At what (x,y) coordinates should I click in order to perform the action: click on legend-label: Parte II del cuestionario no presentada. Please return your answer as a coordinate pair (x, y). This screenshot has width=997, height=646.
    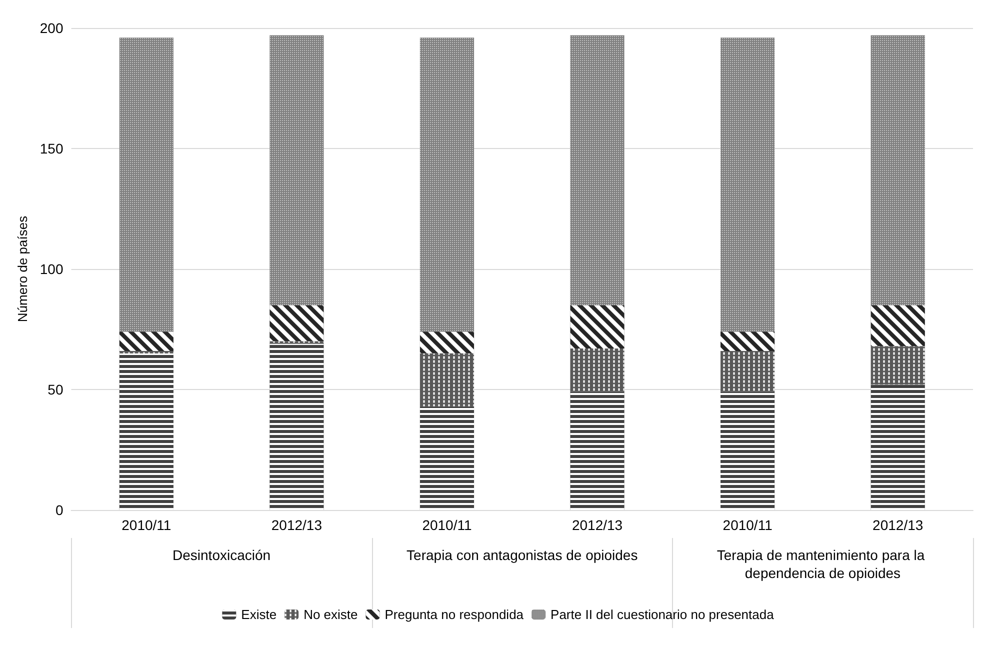
    Looking at the image, I should click on (662, 614).